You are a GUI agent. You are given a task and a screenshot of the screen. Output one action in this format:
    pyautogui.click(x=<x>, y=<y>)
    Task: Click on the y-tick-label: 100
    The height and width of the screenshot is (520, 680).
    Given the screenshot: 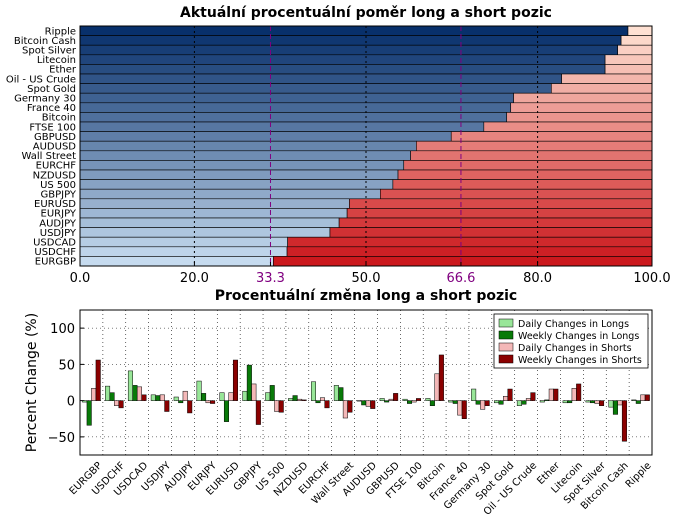 What is the action you would take?
    pyautogui.click(x=62, y=329)
    